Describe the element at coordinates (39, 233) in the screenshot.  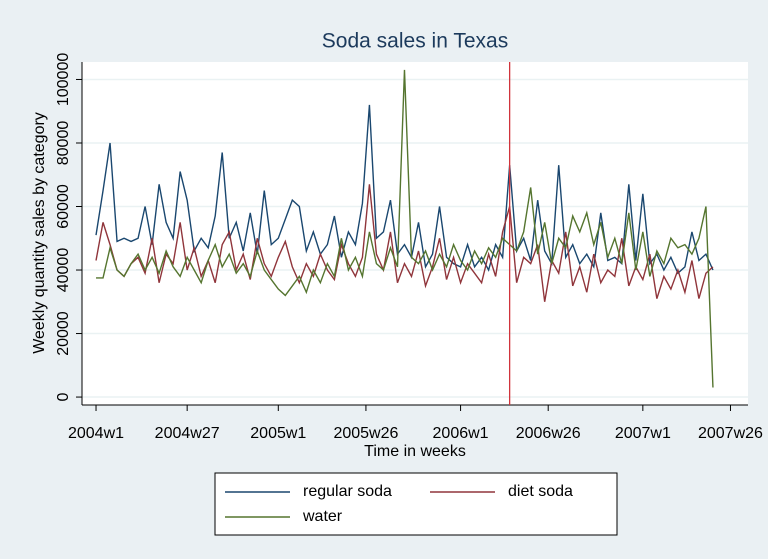
I see `y-axis-title: Weekly quantity sales by category` at that location.